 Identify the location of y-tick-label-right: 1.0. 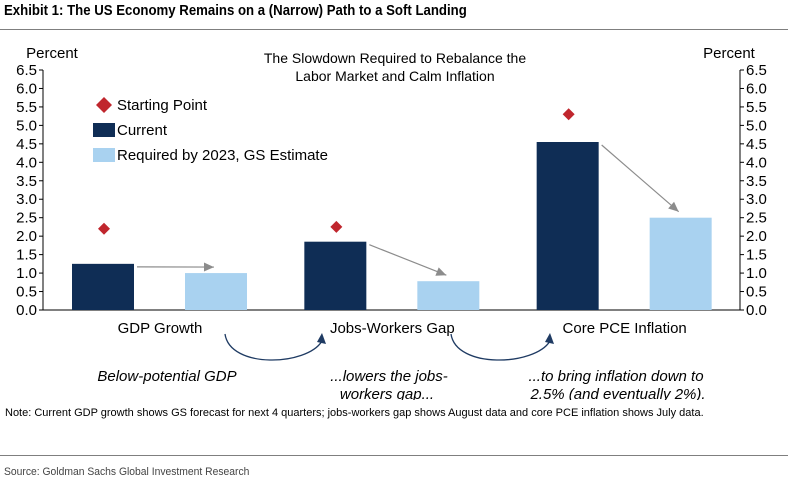
(756, 273).